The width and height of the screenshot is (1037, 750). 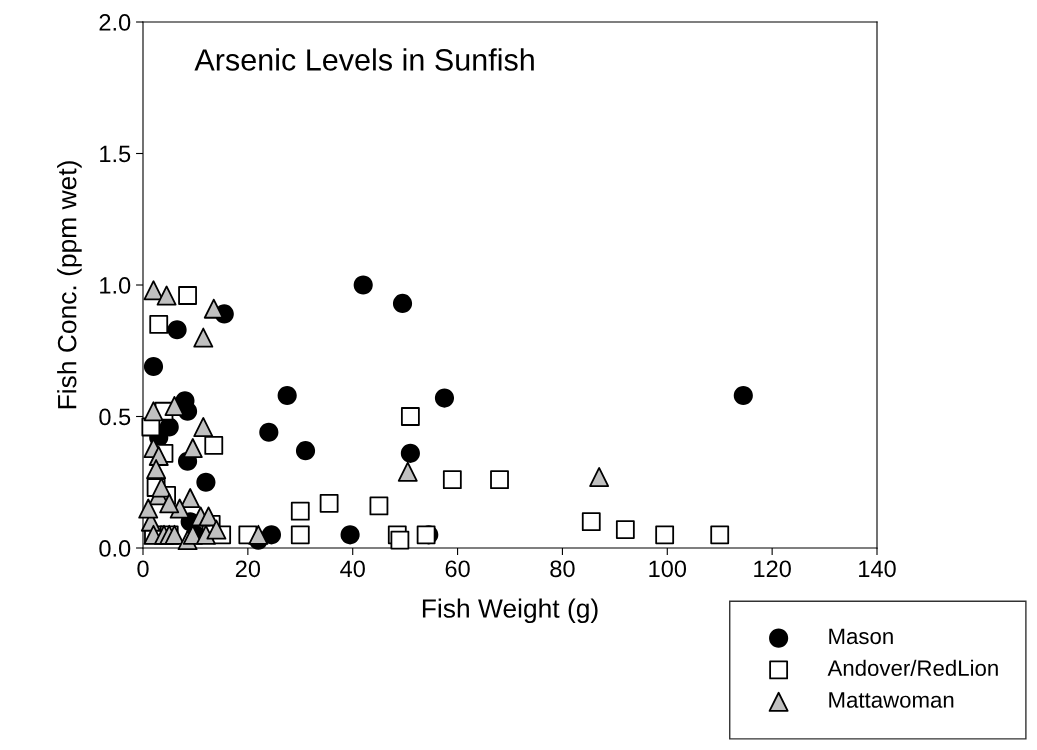 I want to click on y-tick-label: 2.0, so click(x=115, y=22).